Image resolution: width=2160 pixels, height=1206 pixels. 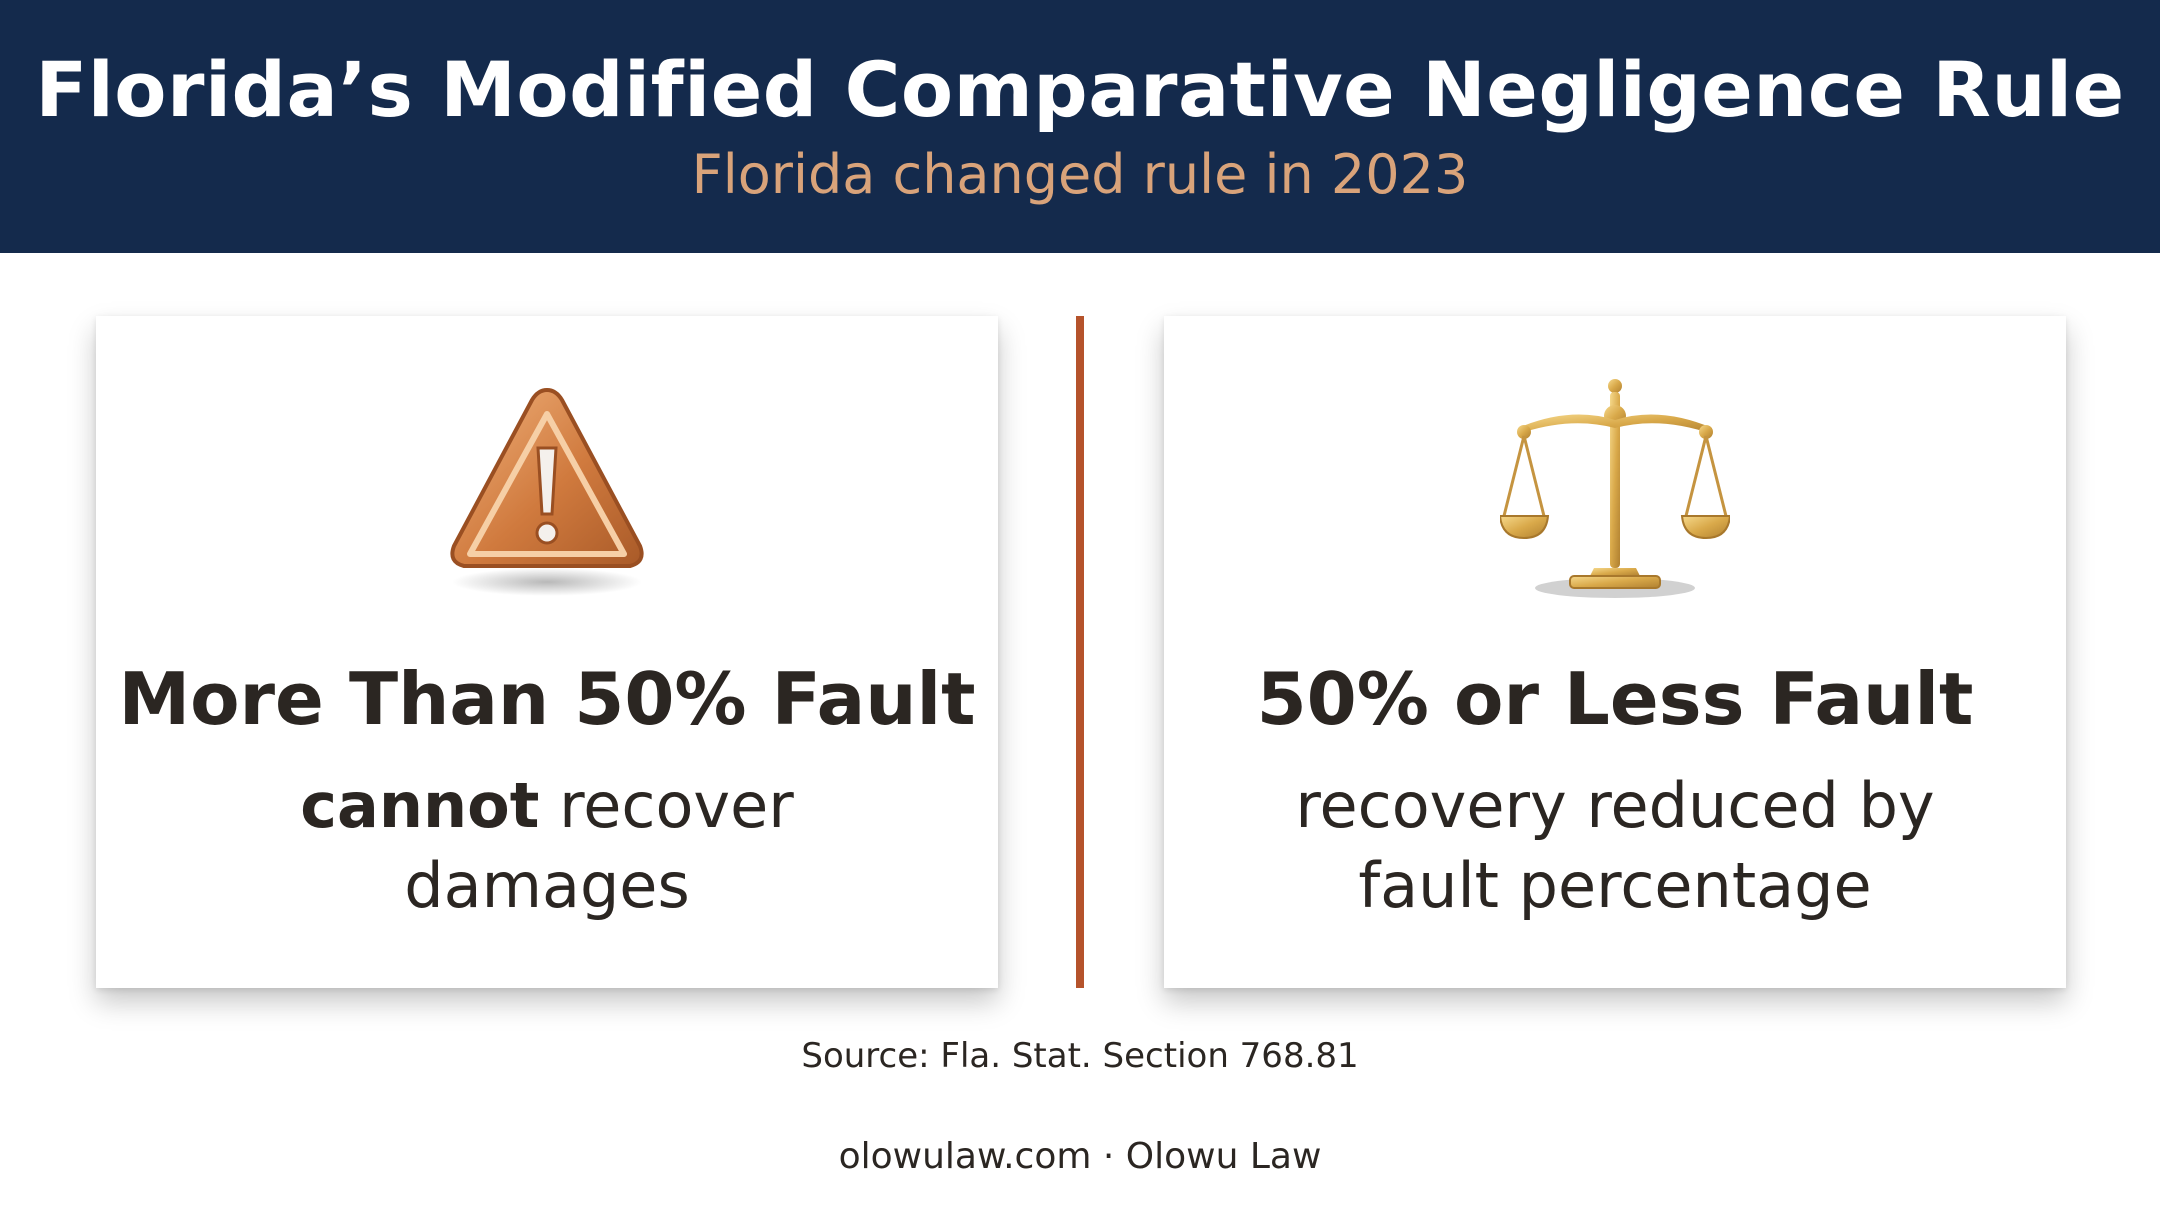 I want to click on warning-triangle-icon, so click(x=547, y=491).